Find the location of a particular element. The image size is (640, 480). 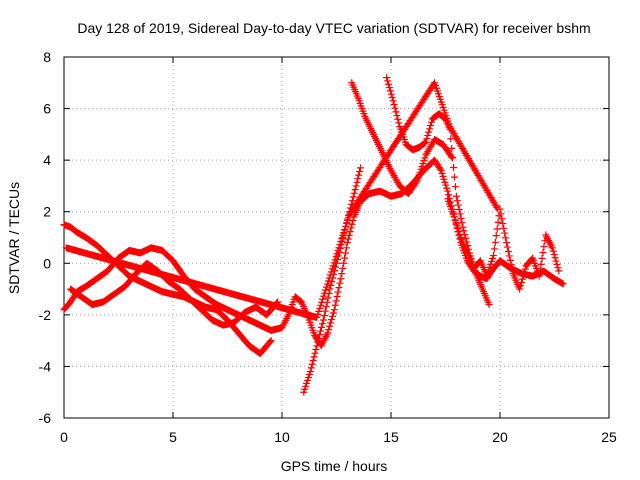

series-track-c is located at coordinates (174, 294).